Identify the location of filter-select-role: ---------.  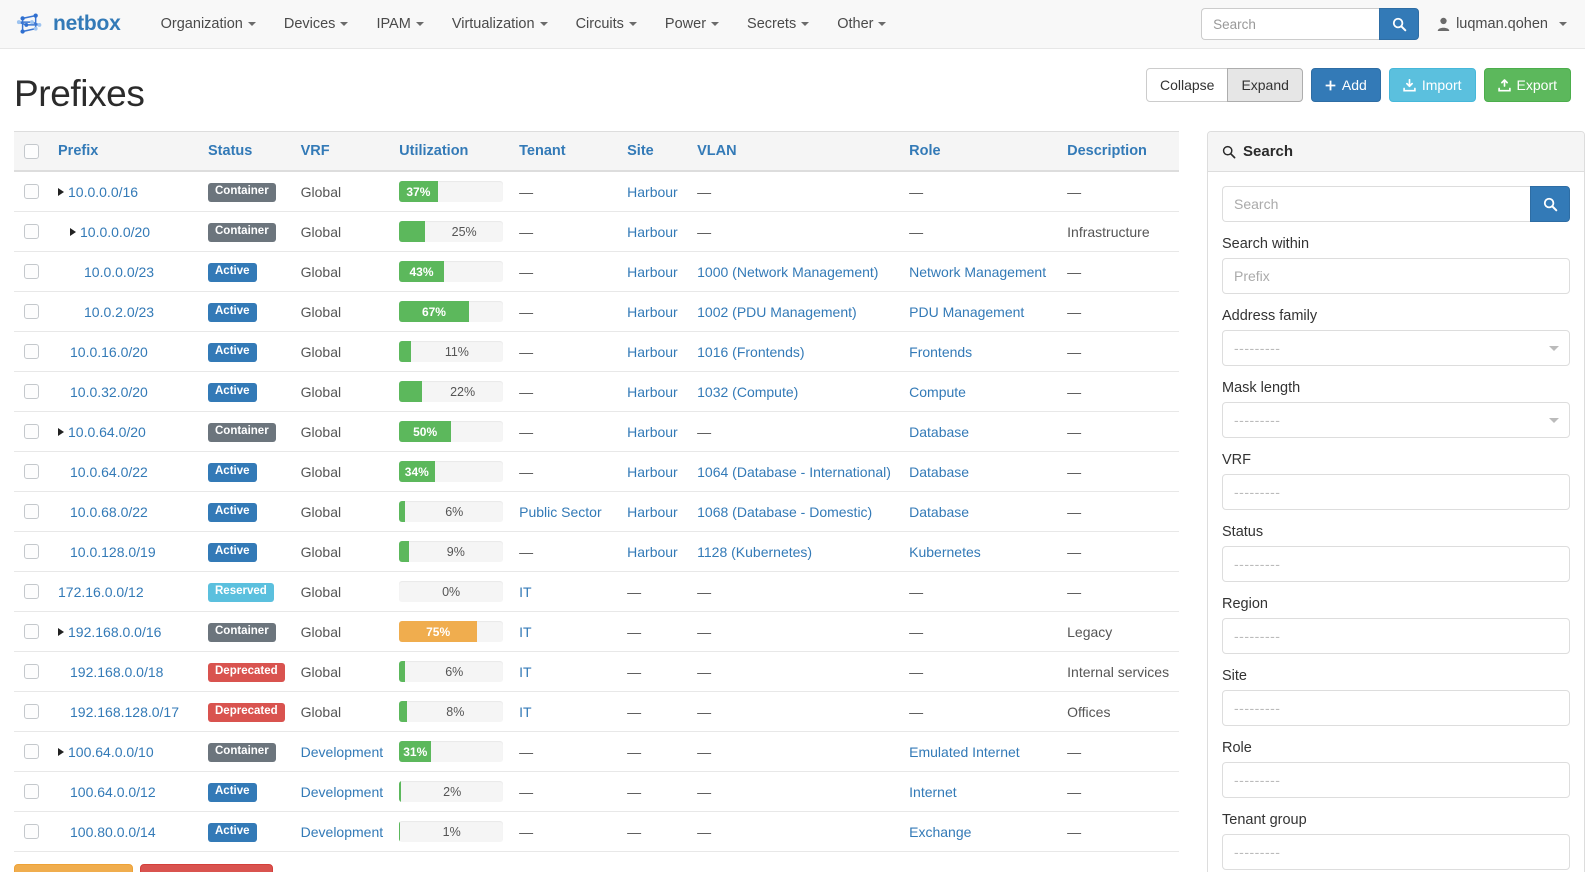
(1396, 780).